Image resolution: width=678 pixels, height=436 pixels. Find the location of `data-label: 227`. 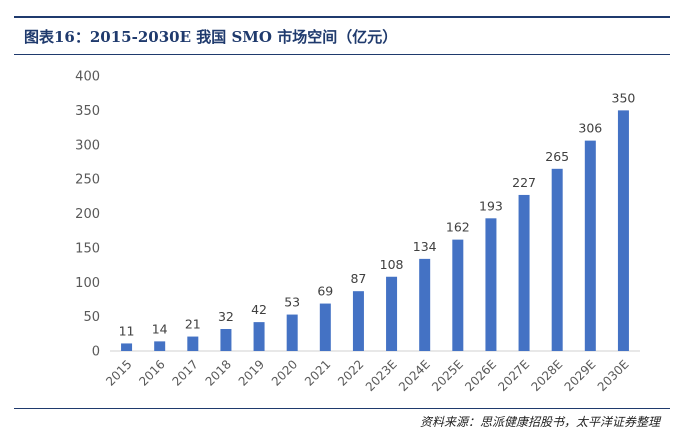

data-label: 227 is located at coordinates (524, 182).